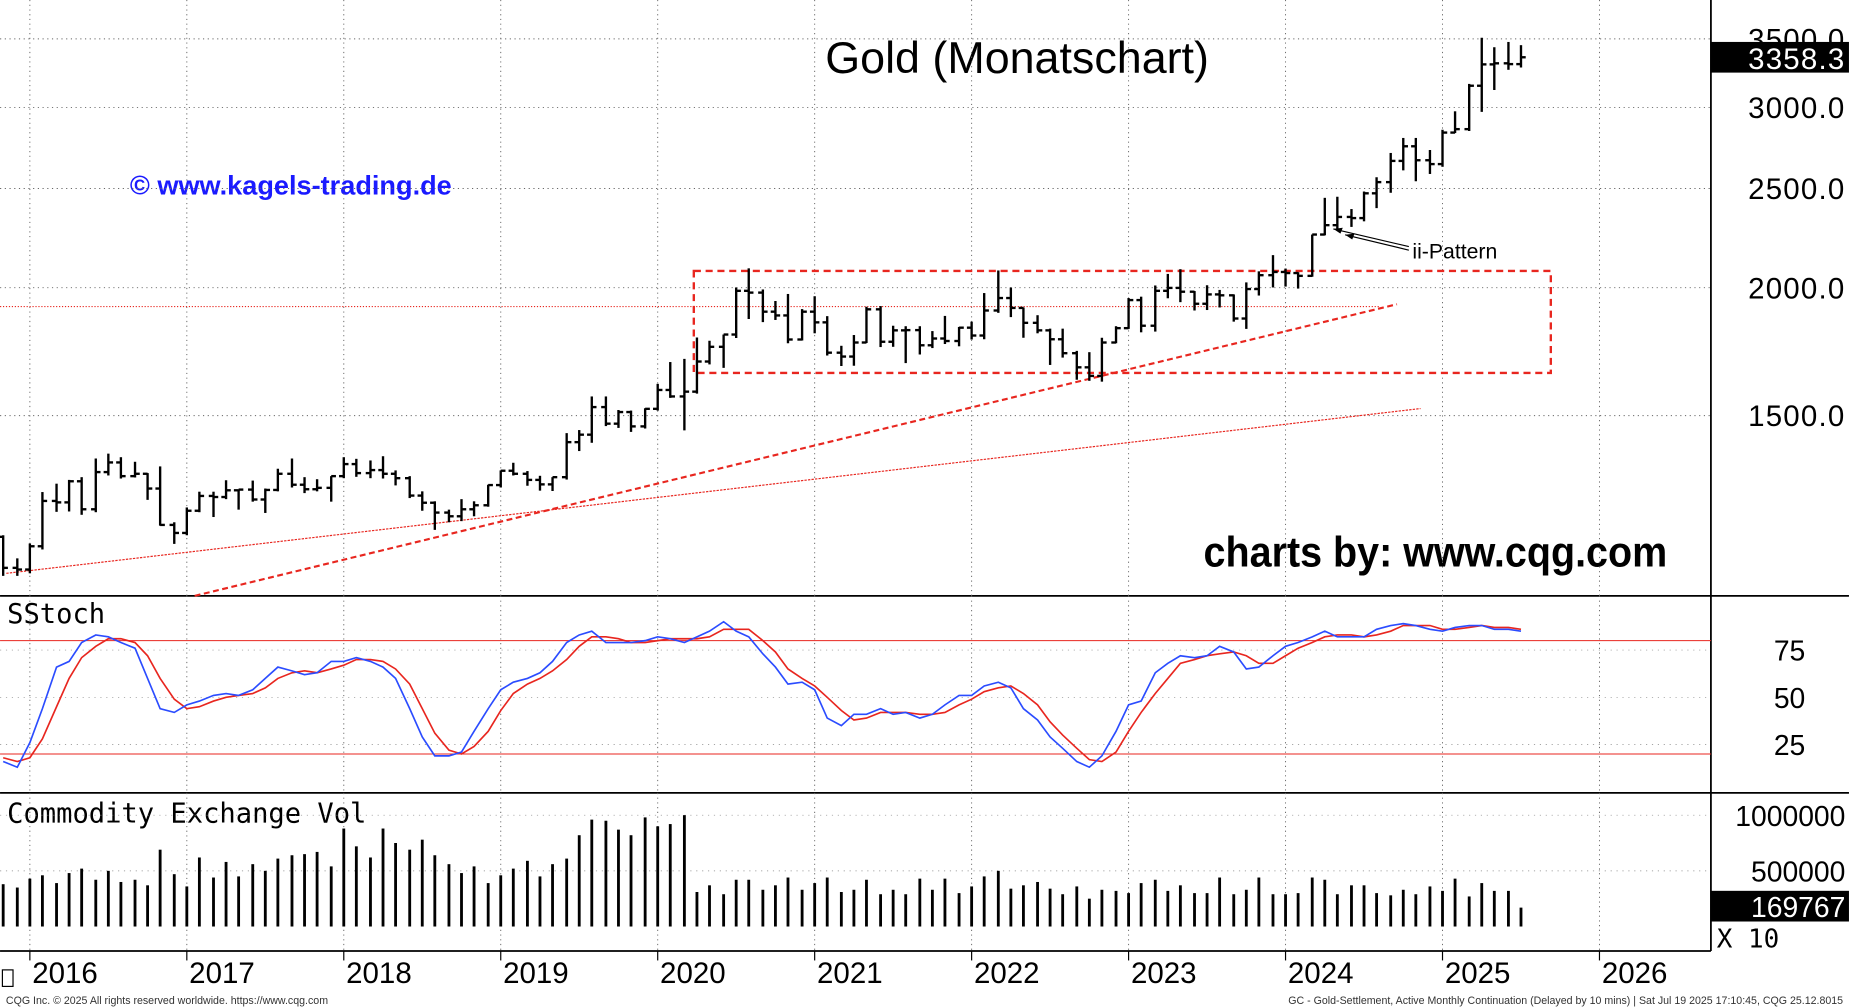  I want to click on y-tick-label: 3000.0, so click(1796, 108).